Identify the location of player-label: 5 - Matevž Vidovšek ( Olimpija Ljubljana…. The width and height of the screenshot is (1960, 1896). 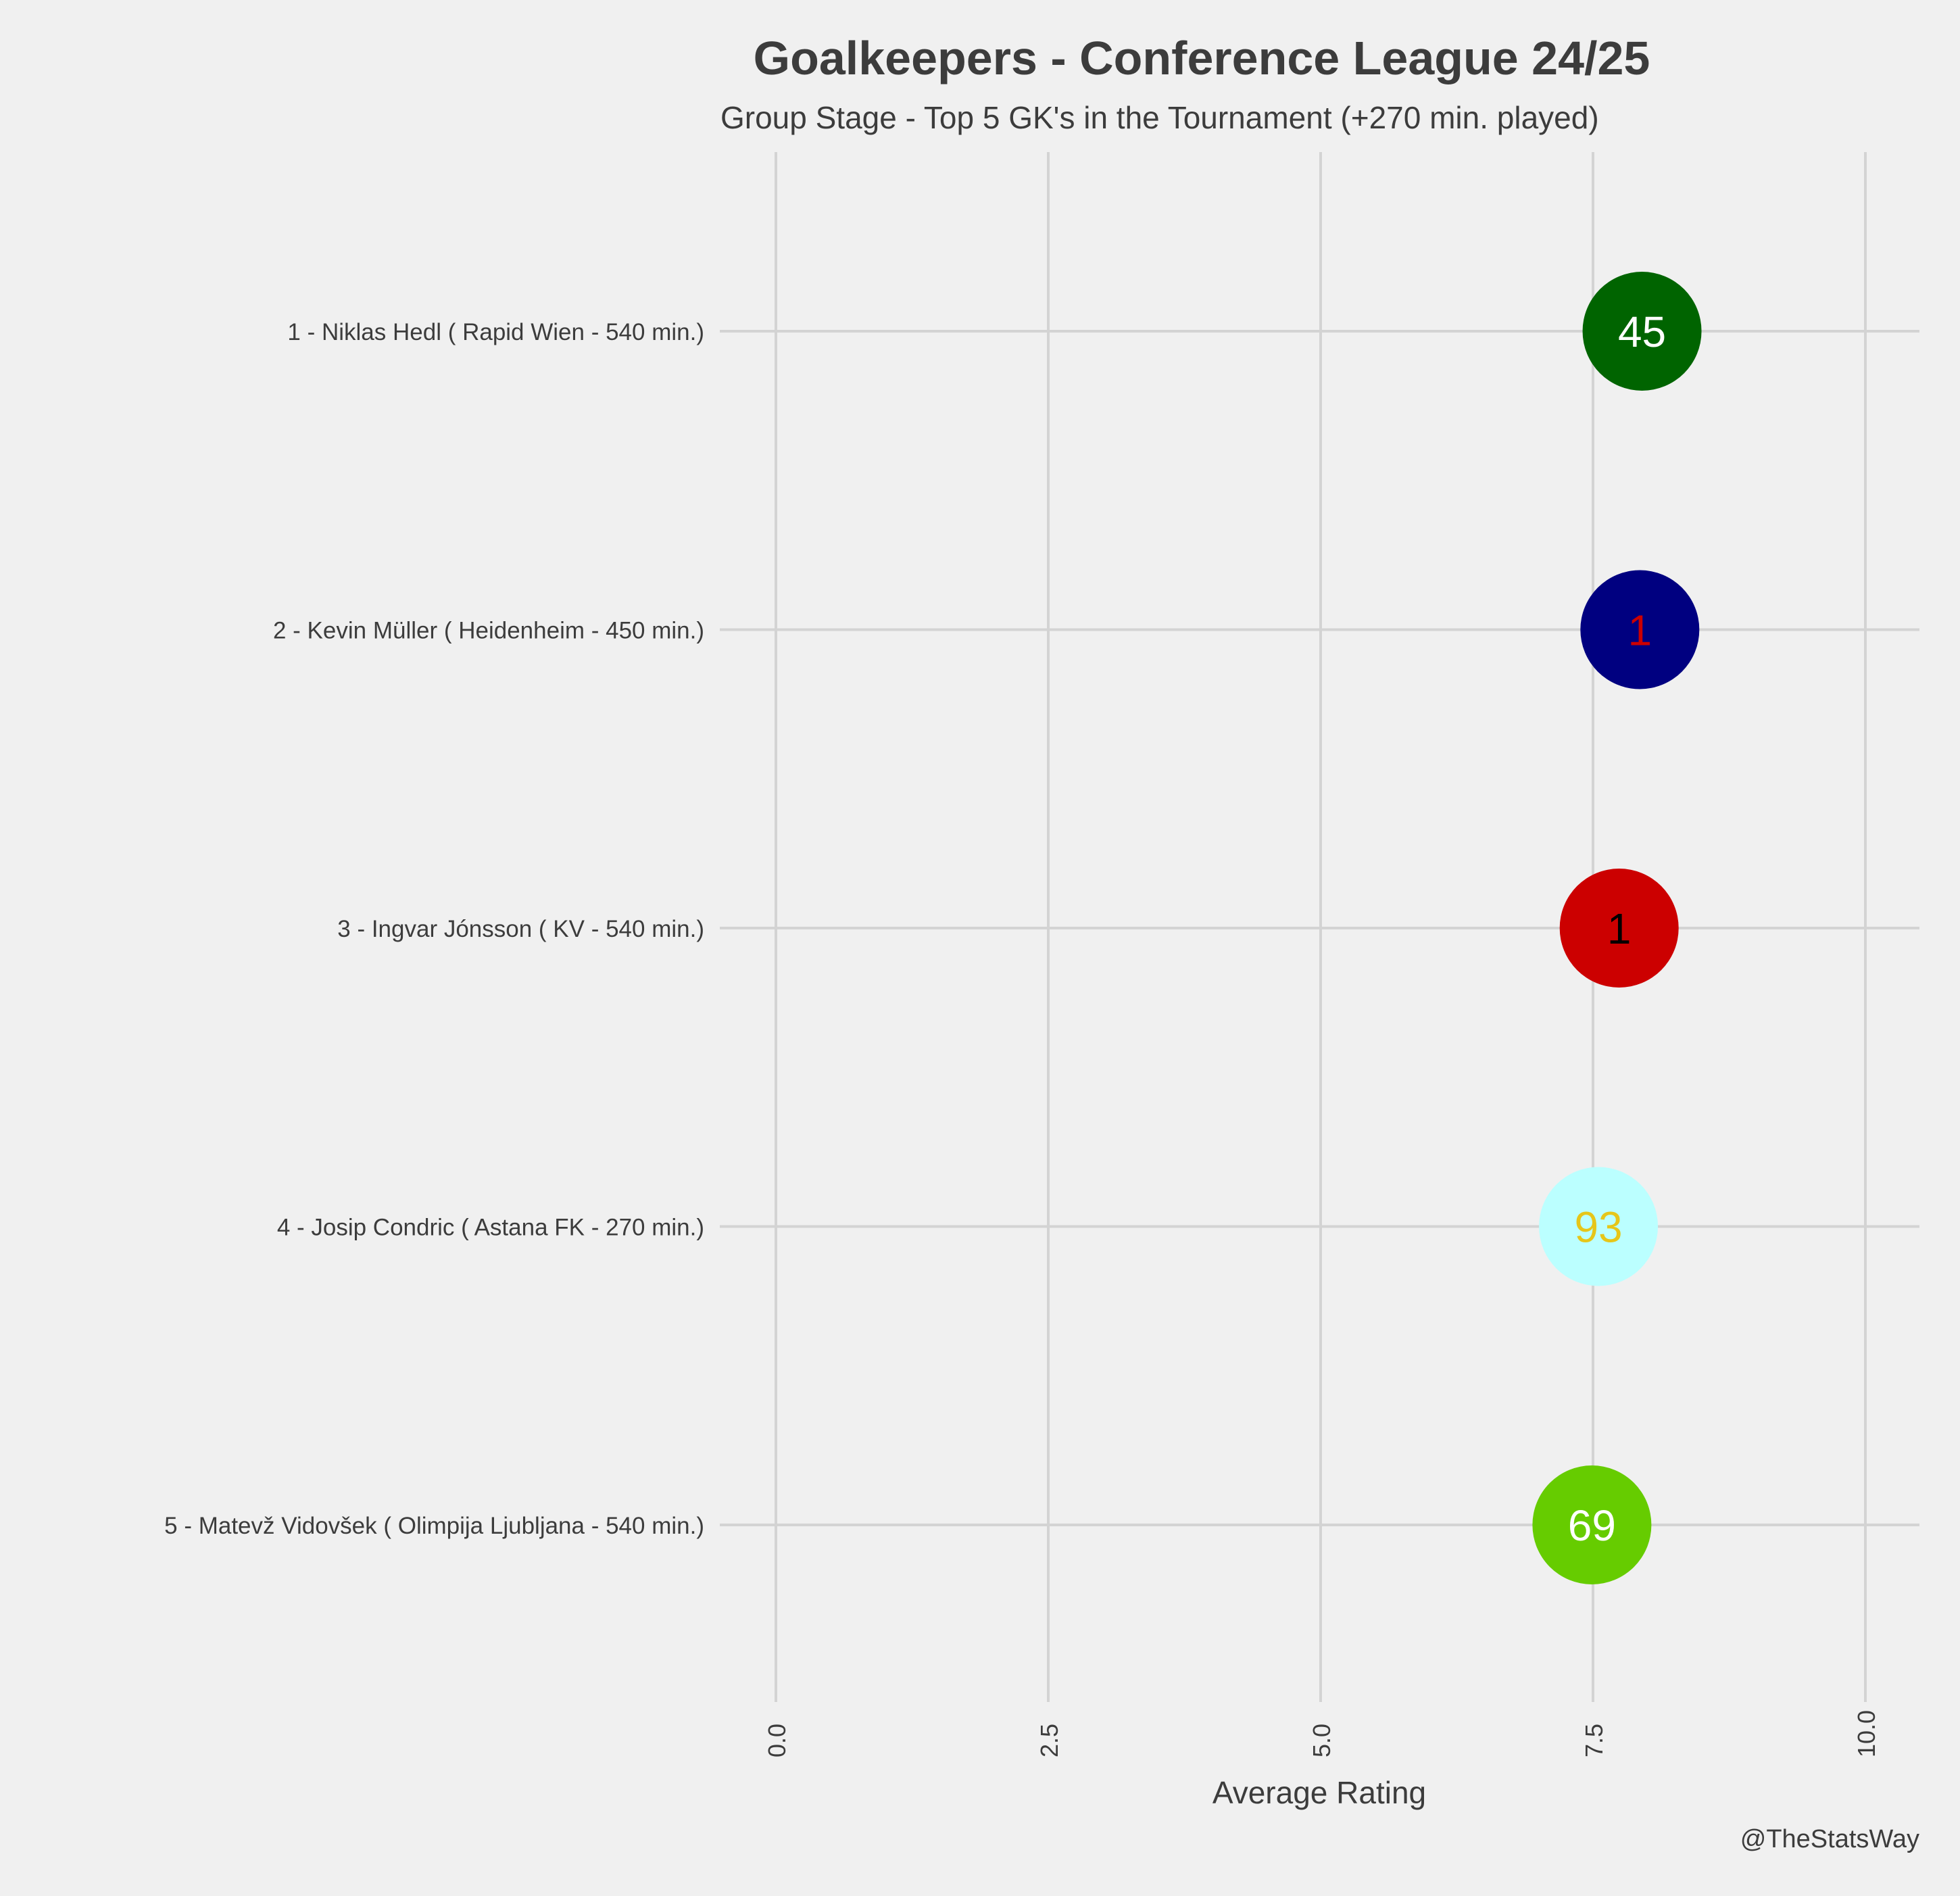
(434, 1526).